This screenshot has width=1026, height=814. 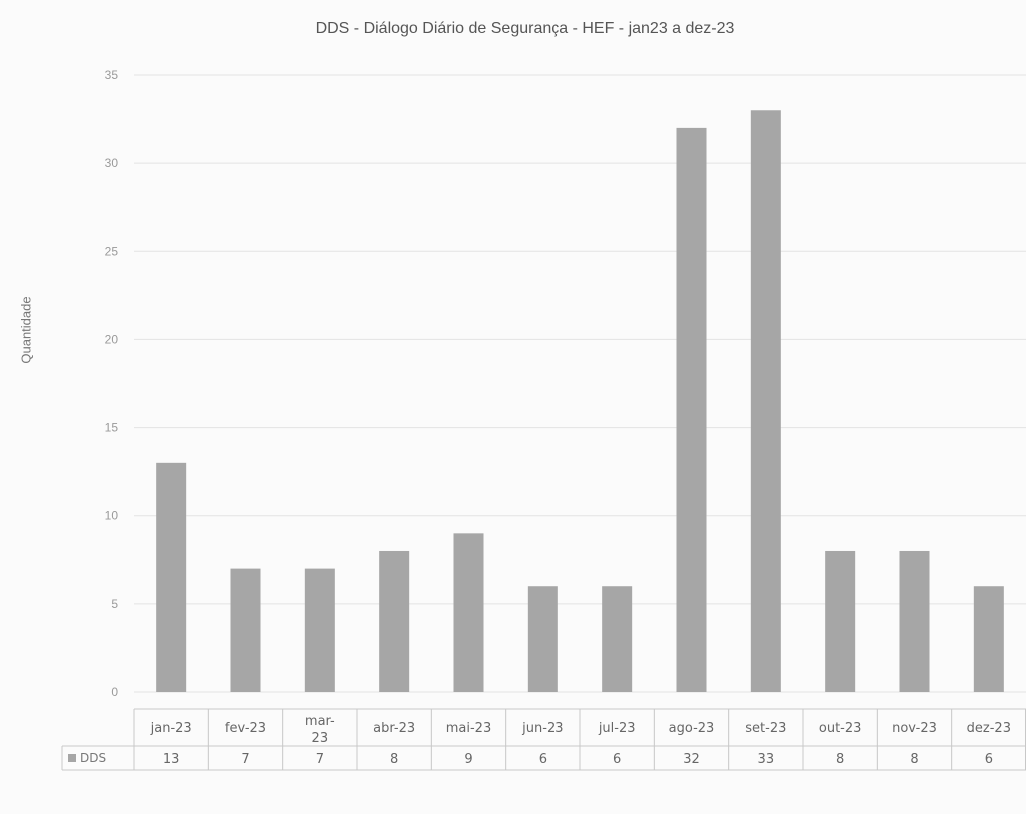 What do you see at coordinates (93, 758) in the screenshot?
I see `legend-label: DDS` at bounding box center [93, 758].